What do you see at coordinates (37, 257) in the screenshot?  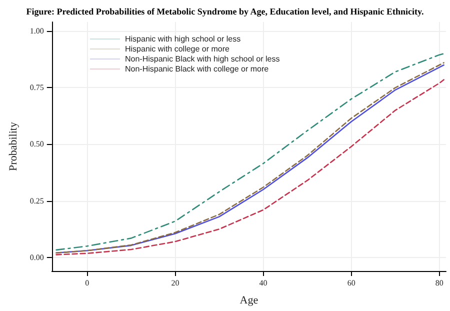 I see `y-tick-label: 0.00` at bounding box center [37, 257].